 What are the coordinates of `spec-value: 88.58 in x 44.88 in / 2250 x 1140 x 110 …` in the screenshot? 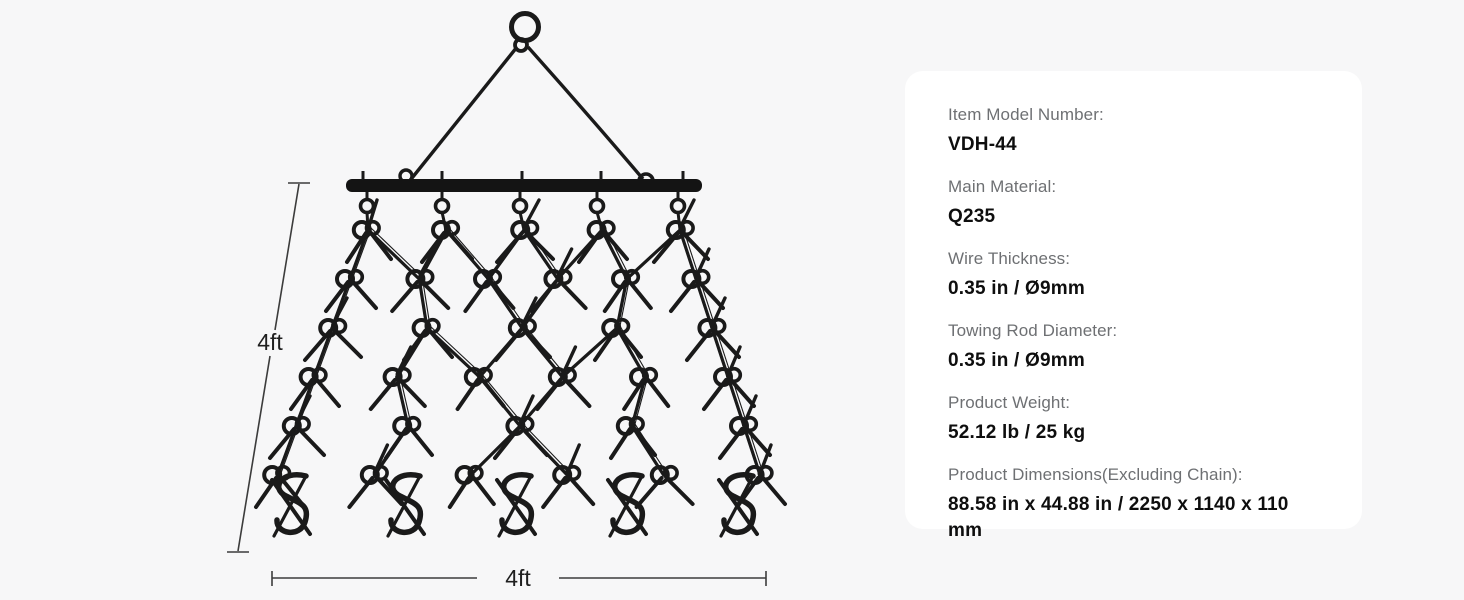 It's located at (1118, 517).